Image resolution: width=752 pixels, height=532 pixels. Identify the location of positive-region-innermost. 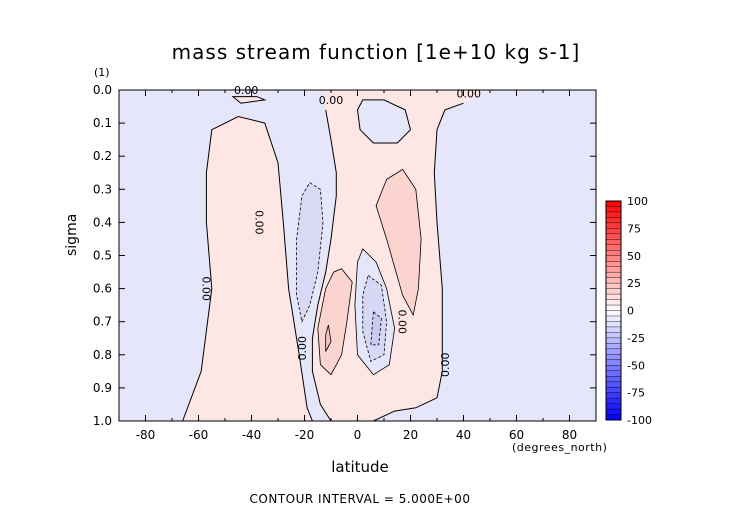
(328, 338).